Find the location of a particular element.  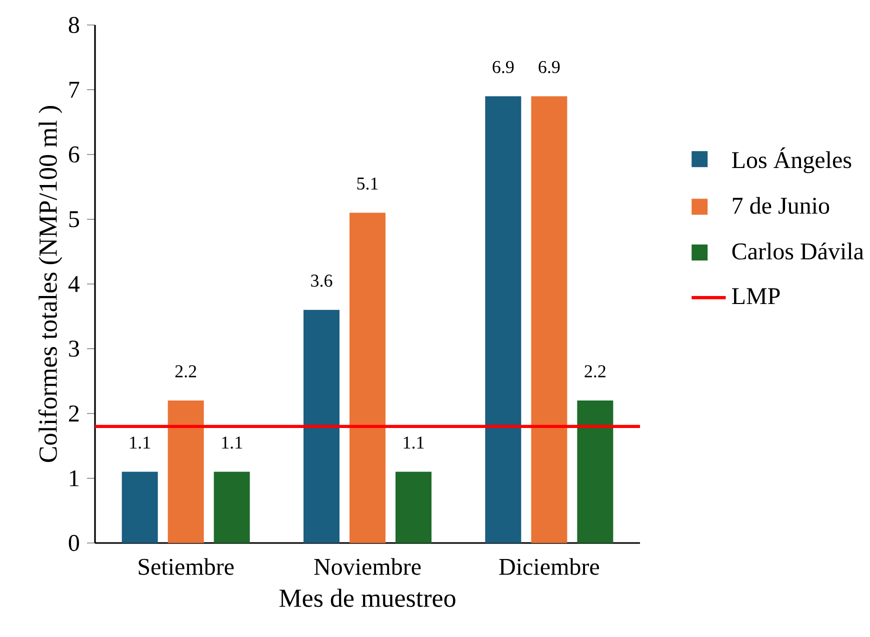

y-tick-label: 3 is located at coordinates (74, 348).